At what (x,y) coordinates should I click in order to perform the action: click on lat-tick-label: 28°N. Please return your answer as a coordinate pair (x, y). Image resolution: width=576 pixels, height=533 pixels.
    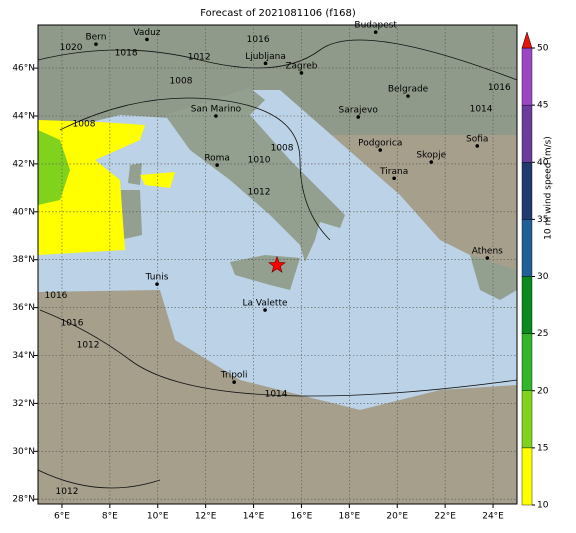
    Looking at the image, I should click on (23, 500).